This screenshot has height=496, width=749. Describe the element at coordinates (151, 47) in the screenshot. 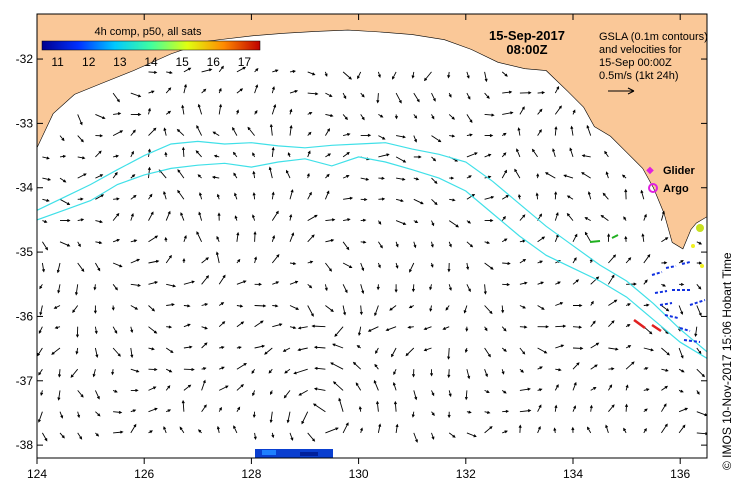

I see `colorbar: 4h comp, p50, all sats 11 12 13 14 15 16 17` at that location.